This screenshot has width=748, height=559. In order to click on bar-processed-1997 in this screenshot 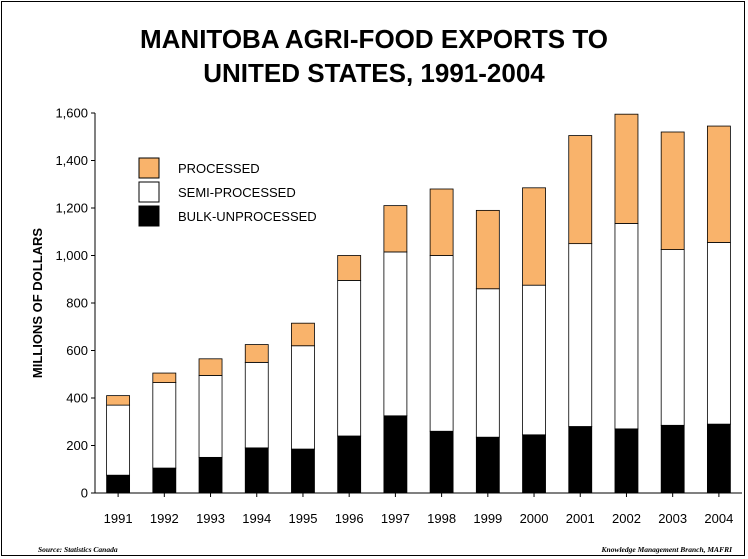, I will do `click(395, 229)`.